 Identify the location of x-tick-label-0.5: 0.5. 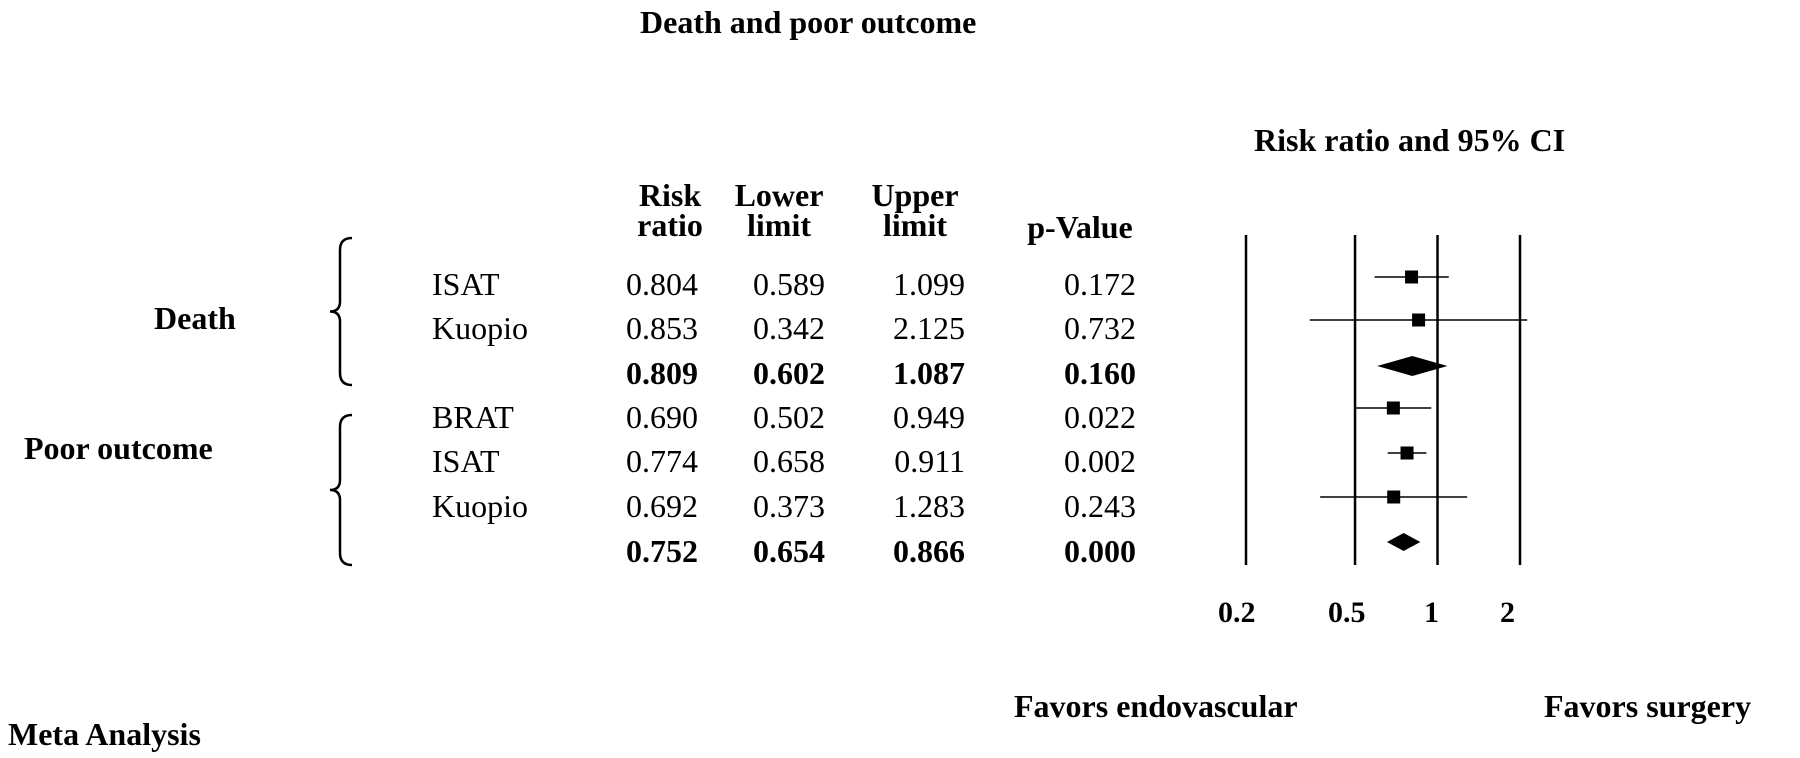
(1347, 612).